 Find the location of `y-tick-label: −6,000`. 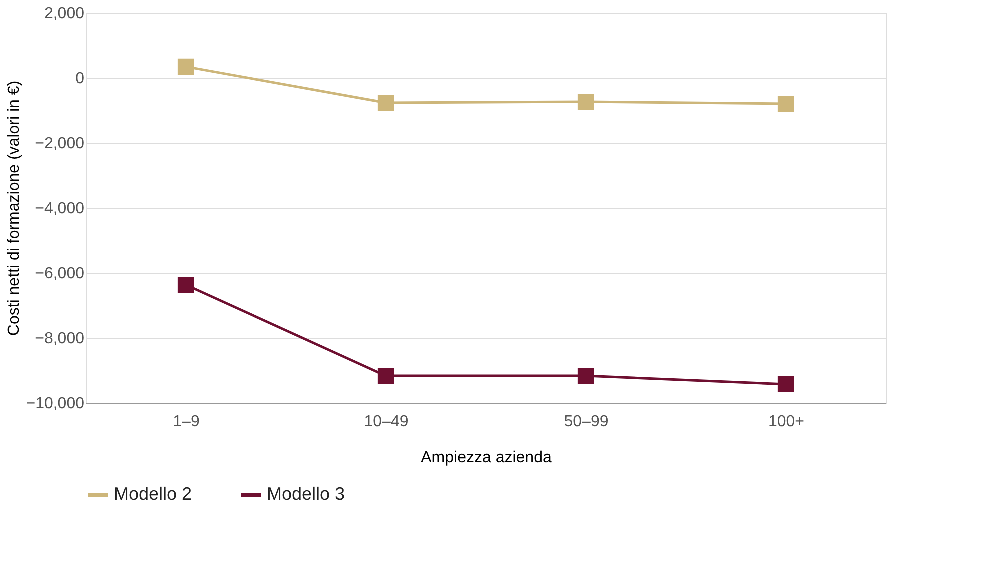

y-tick-label: −6,000 is located at coordinates (60, 274).